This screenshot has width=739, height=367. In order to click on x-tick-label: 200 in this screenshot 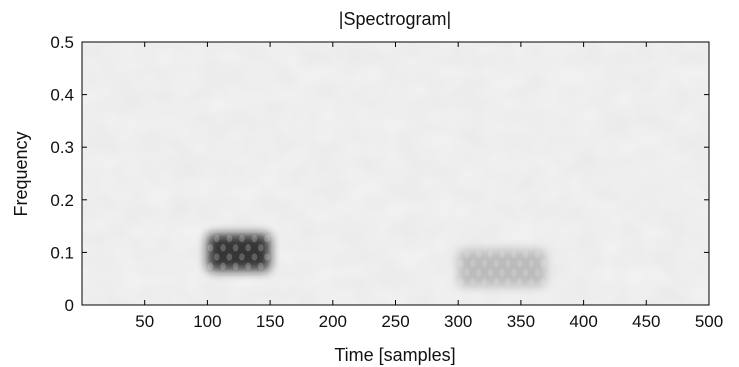, I will do `click(333, 321)`.